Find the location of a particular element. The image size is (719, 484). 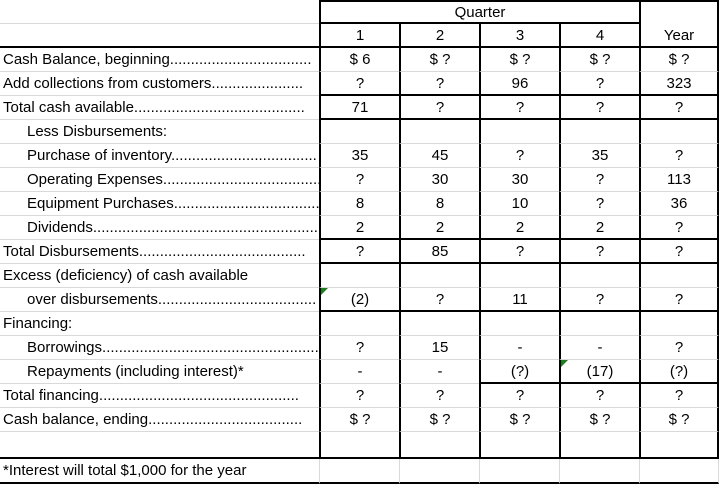

cell-q2: 30 is located at coordinates (439, 180).